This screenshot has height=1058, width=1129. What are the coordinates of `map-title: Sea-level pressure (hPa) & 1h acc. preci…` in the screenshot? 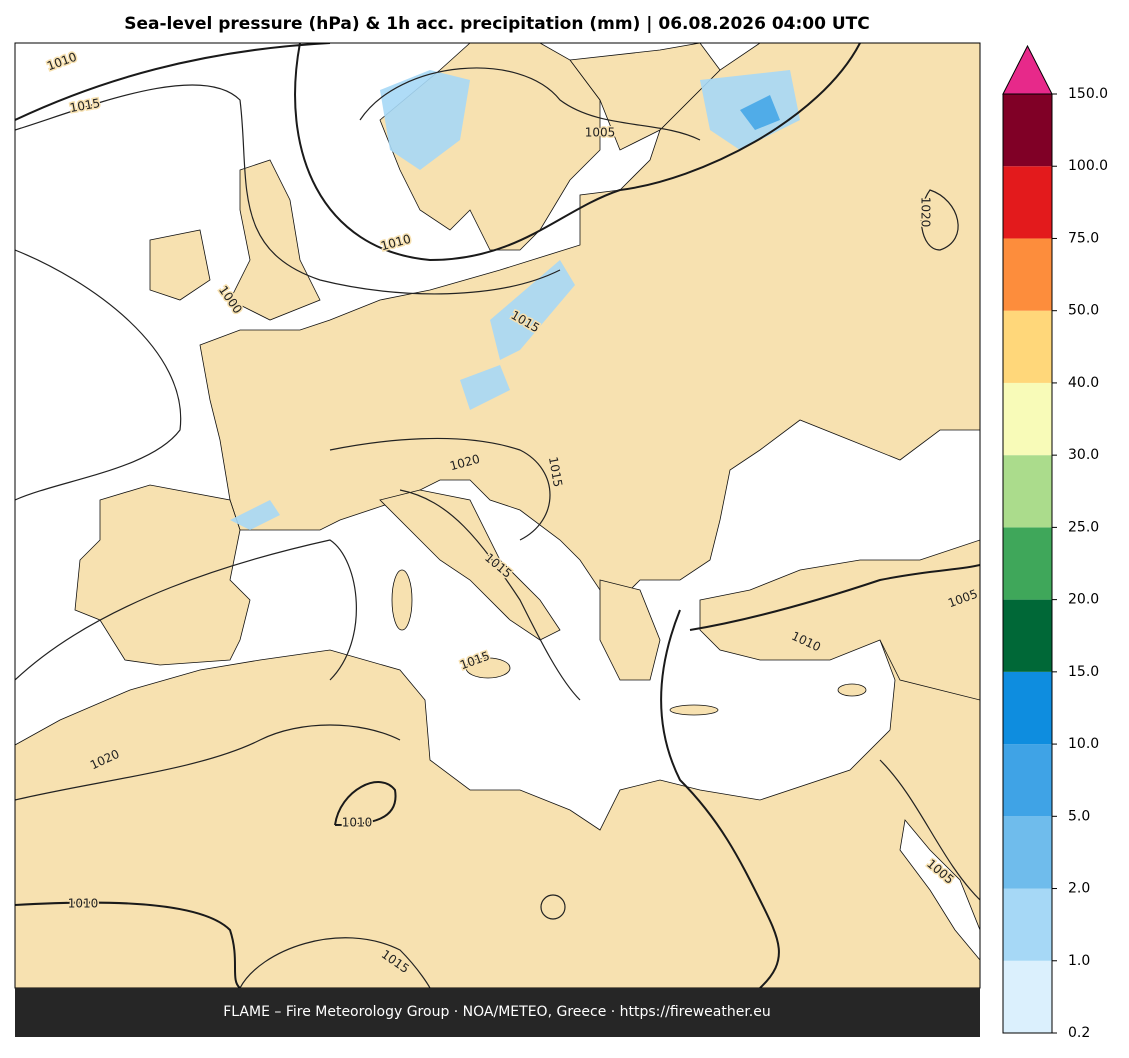 It's located at (497, 24).